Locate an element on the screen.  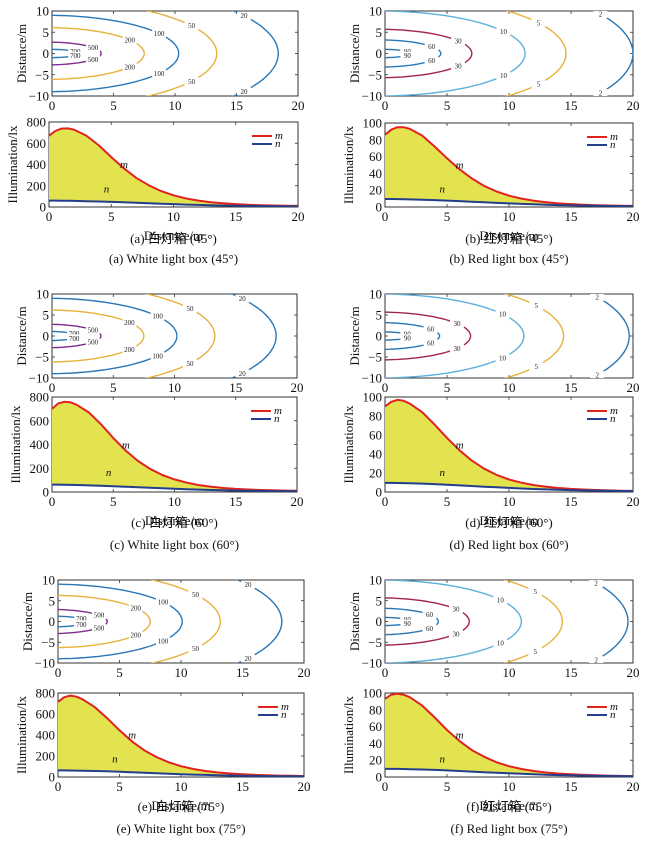
area-between-m-n is located at coordinates (174, 446).